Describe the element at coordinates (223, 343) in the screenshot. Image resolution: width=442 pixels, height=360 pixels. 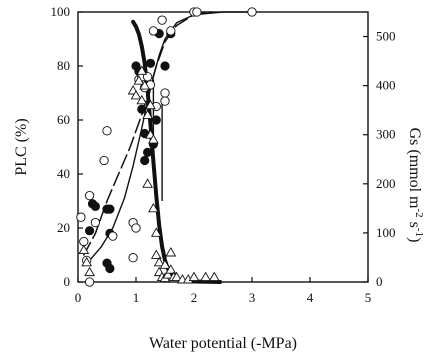
I see `x-axis-title: Water potential (-MPa)` at that location.